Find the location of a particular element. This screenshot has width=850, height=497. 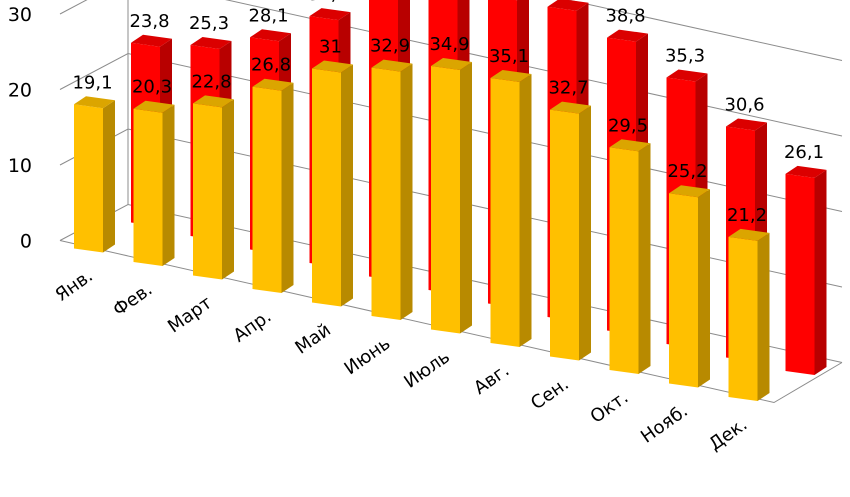

data-label: 23,8 is located at coordinates (149, 21).